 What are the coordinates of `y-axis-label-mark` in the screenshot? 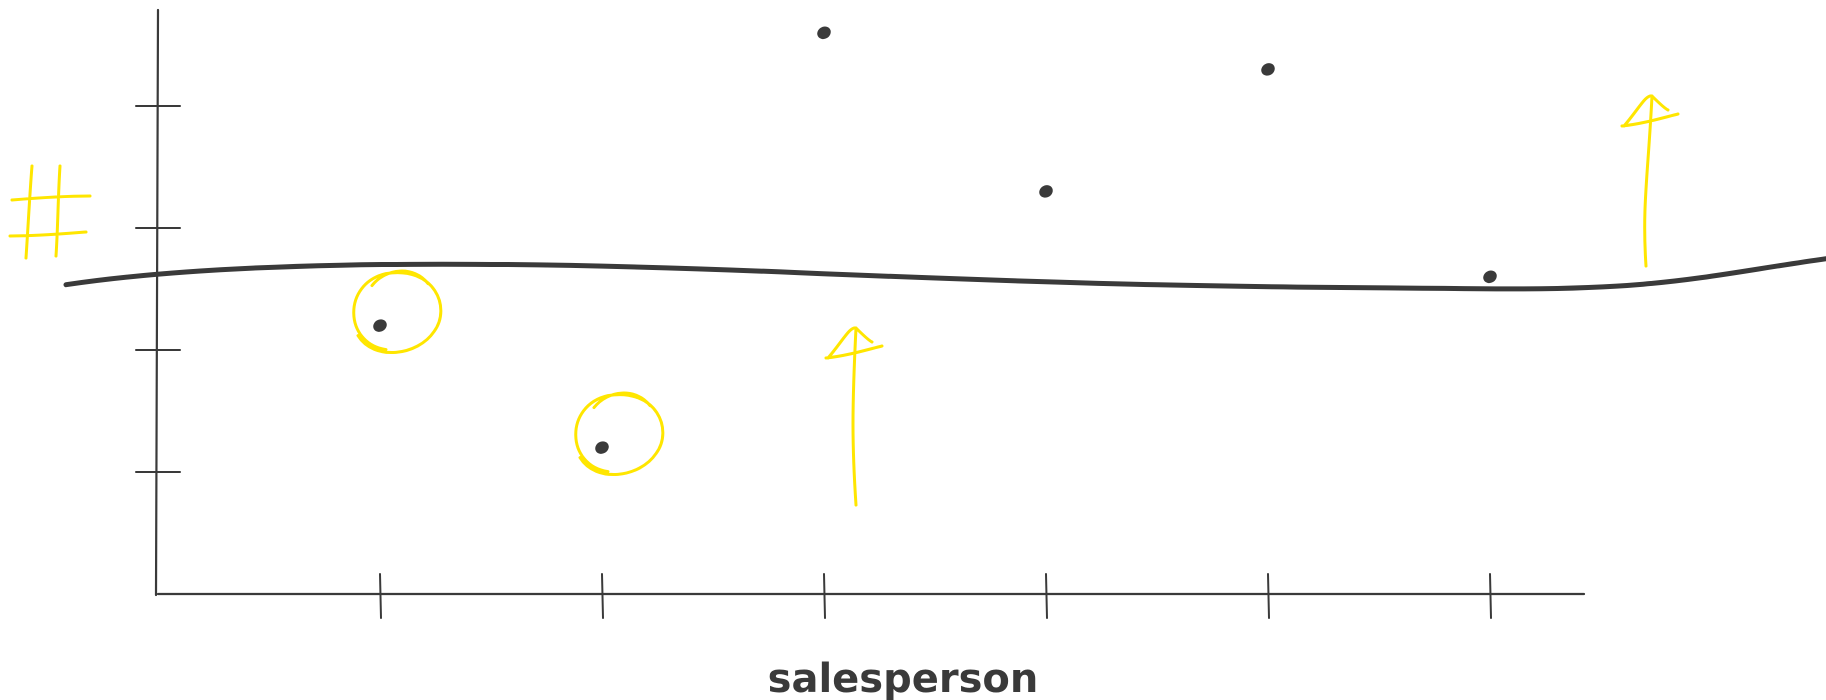 It's located at (50, 212).